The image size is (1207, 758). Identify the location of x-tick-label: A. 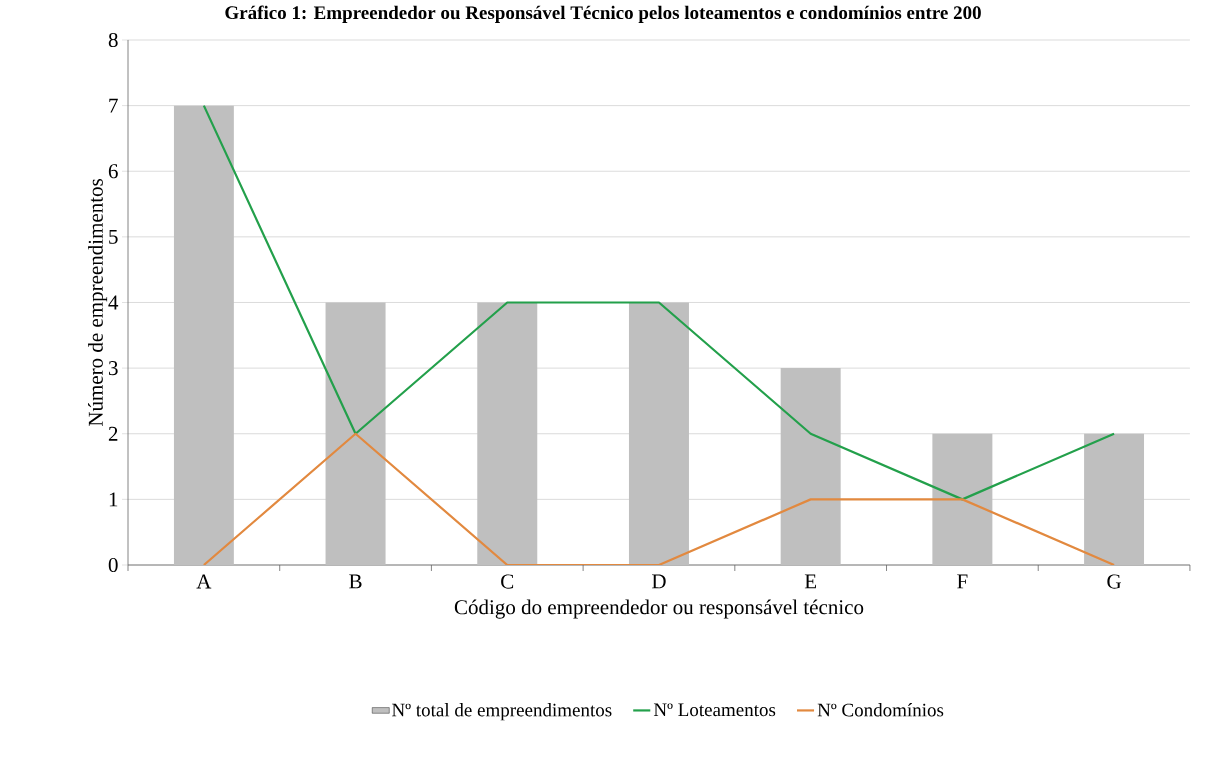
(204, 581).